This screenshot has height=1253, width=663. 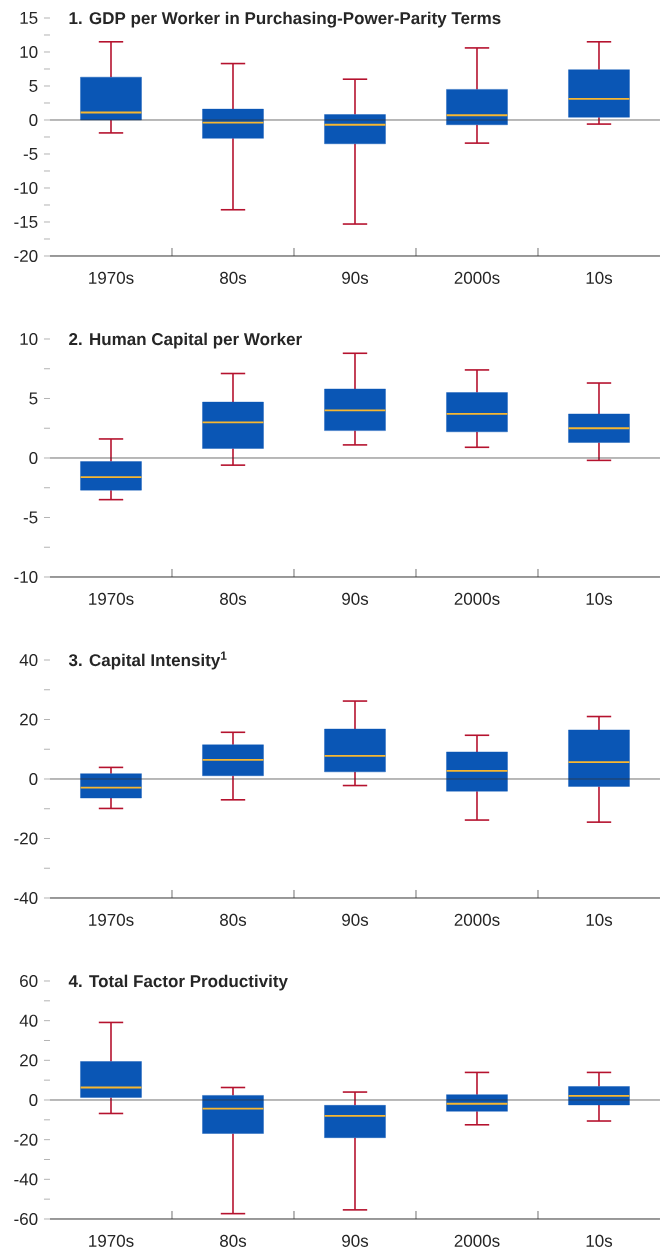 I want to click on chart-title: 2. Human Capital per Worker, so click(x=185, y=340).